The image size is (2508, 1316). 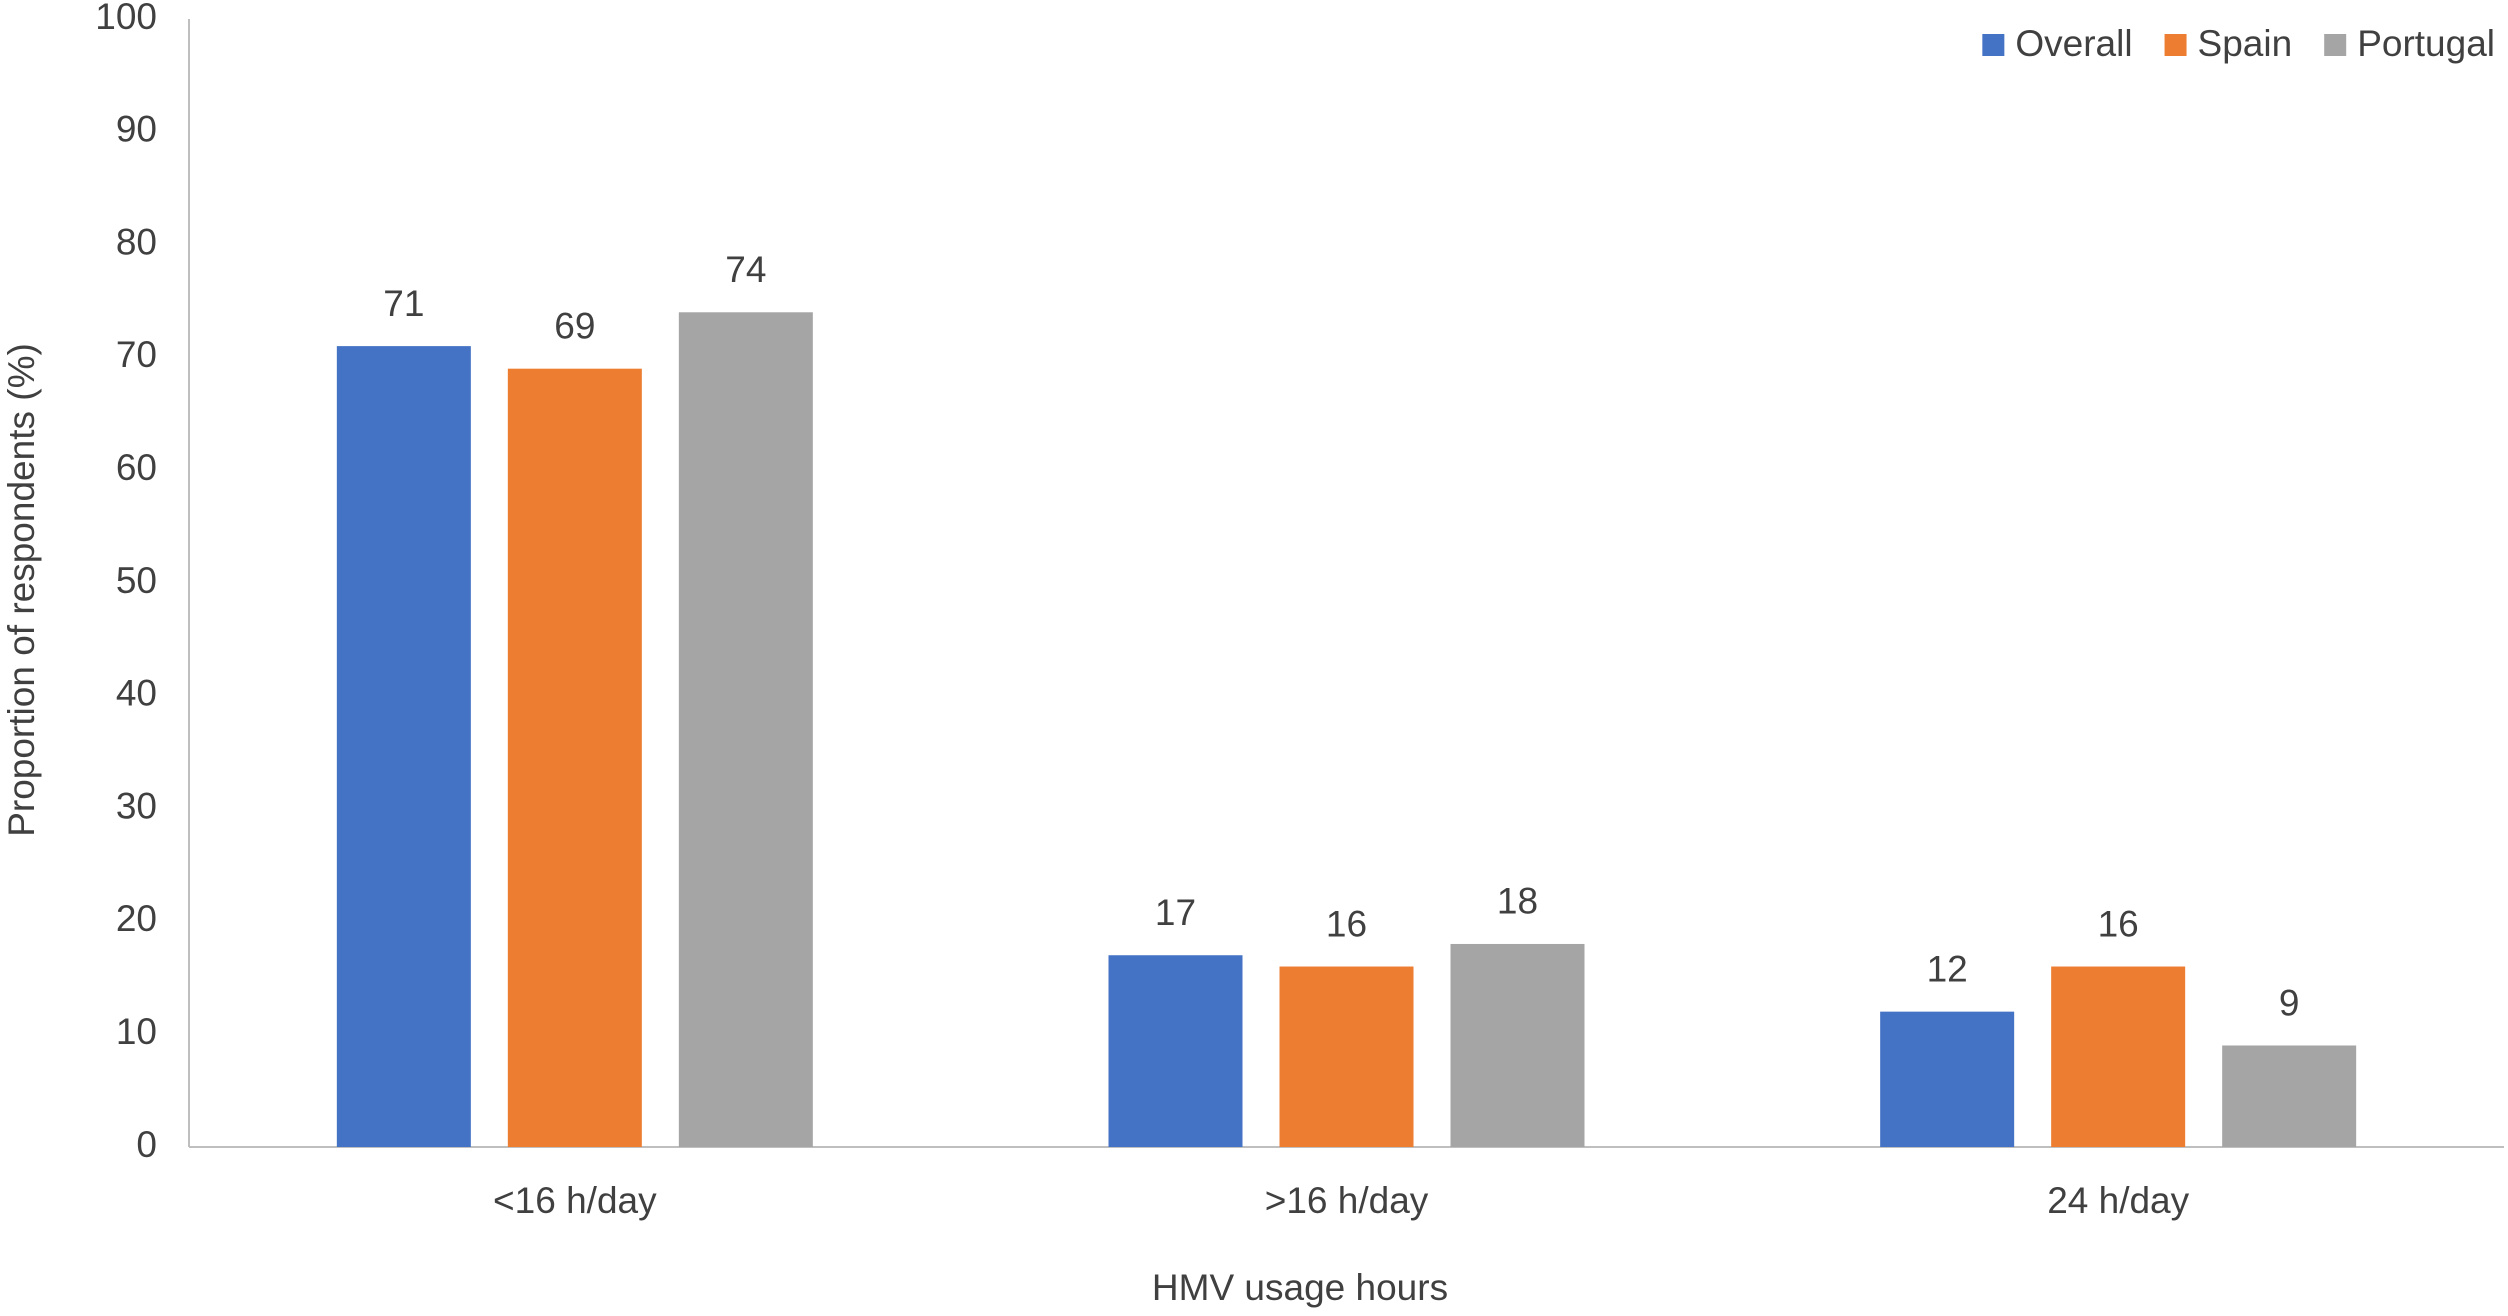 I want to click on legend-label: Spain, so click(x=2245, y=43).